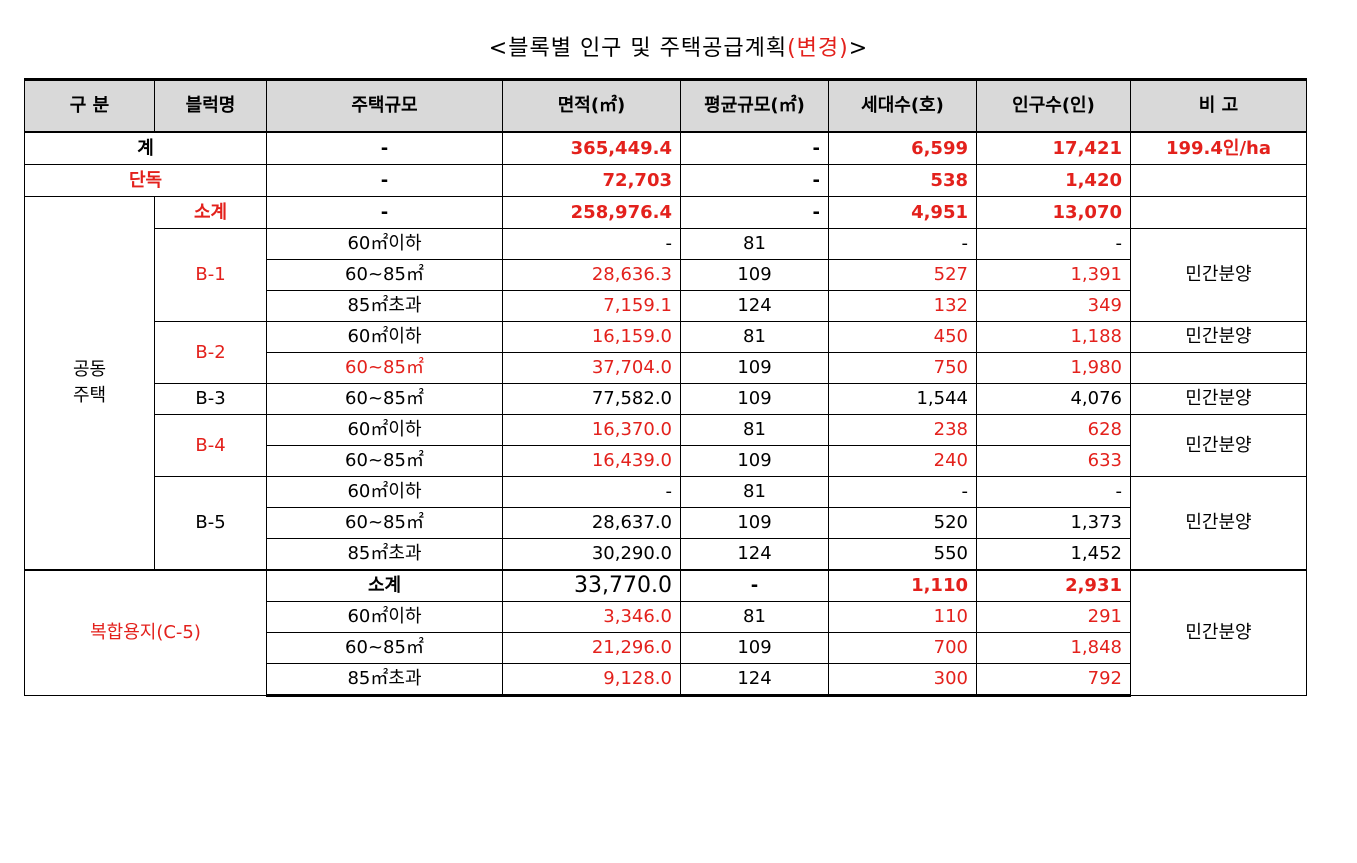 The height and width of the screenshot is (863, 1357). I want to click on area-cell: 9,128.0, so click(591, 680).